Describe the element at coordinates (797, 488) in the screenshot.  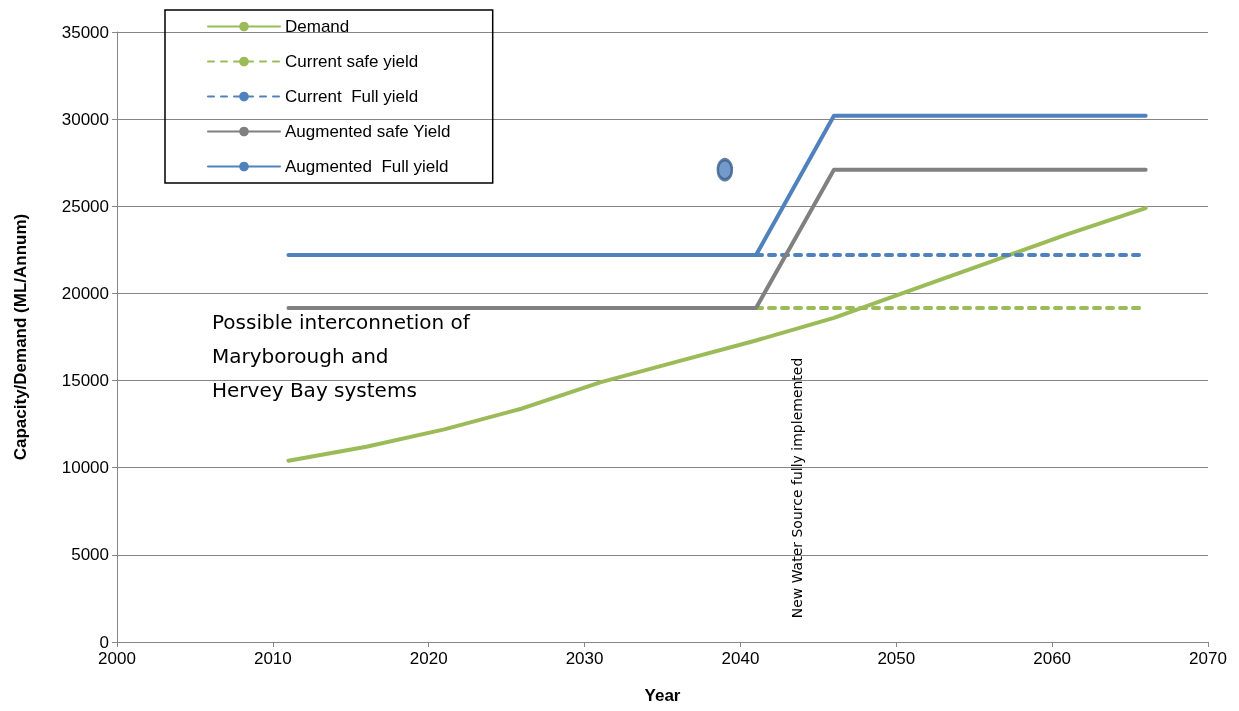
I see `annotation: New Water Source fully implemented` at that location.